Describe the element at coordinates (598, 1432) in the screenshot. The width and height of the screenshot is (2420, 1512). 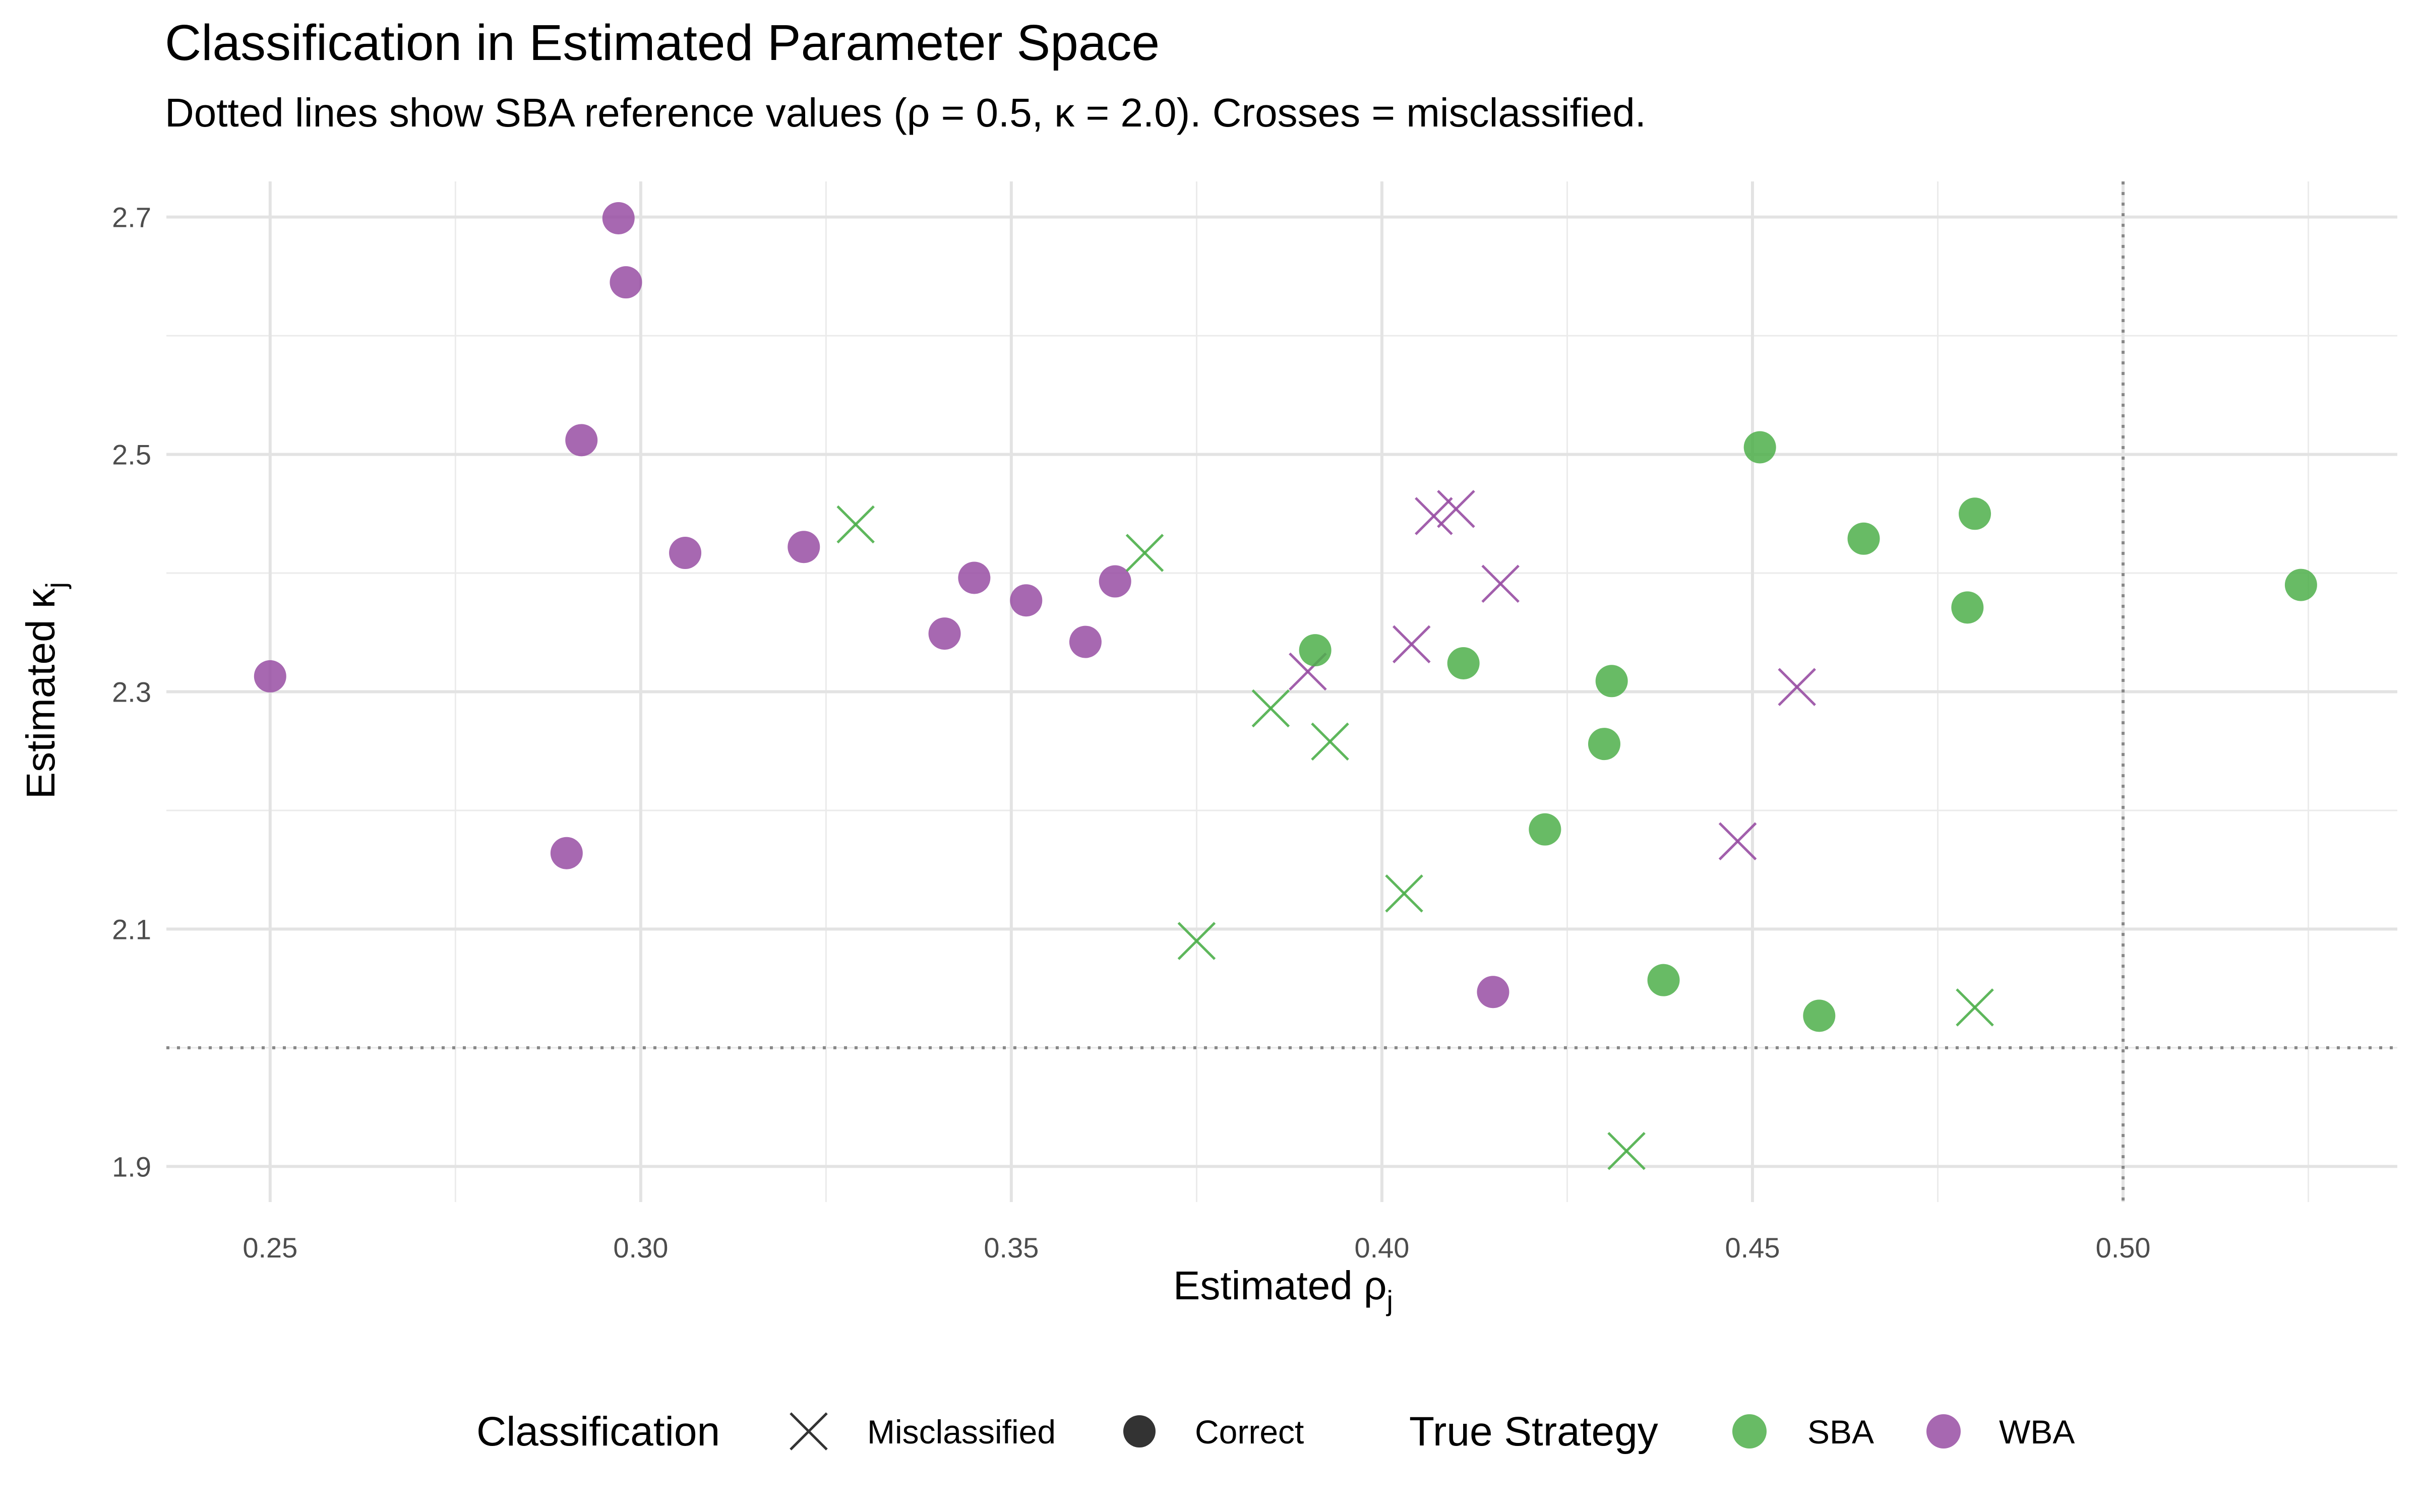
I see `legend-title-classification: Classification` at that location.